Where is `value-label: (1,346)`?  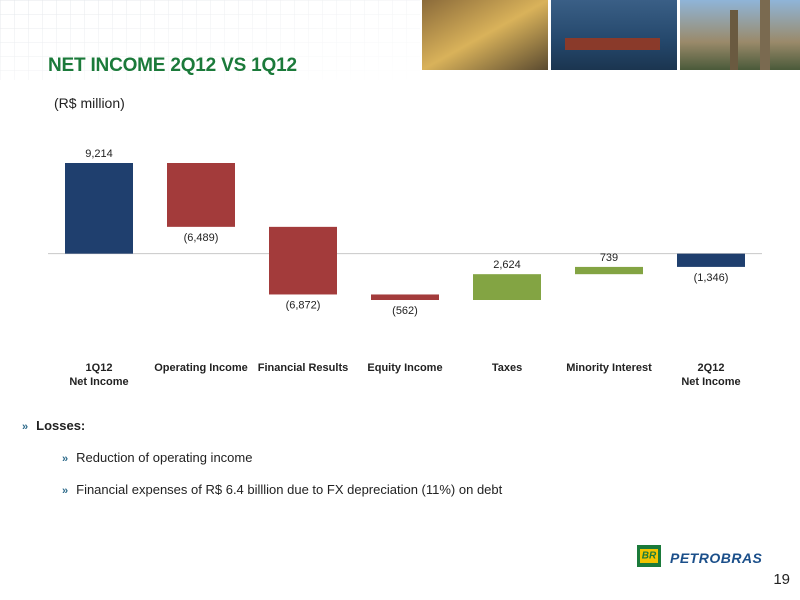 value-label: (1,346) is located at coordinates (711, 278).